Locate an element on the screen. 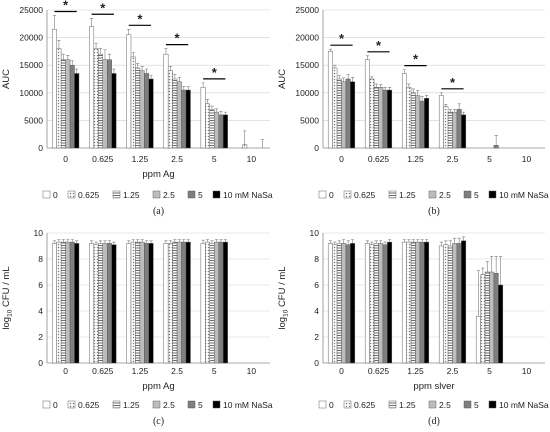 The image size is (550, 432). x-tick-label: 10 is located at coordinates (252, 159).